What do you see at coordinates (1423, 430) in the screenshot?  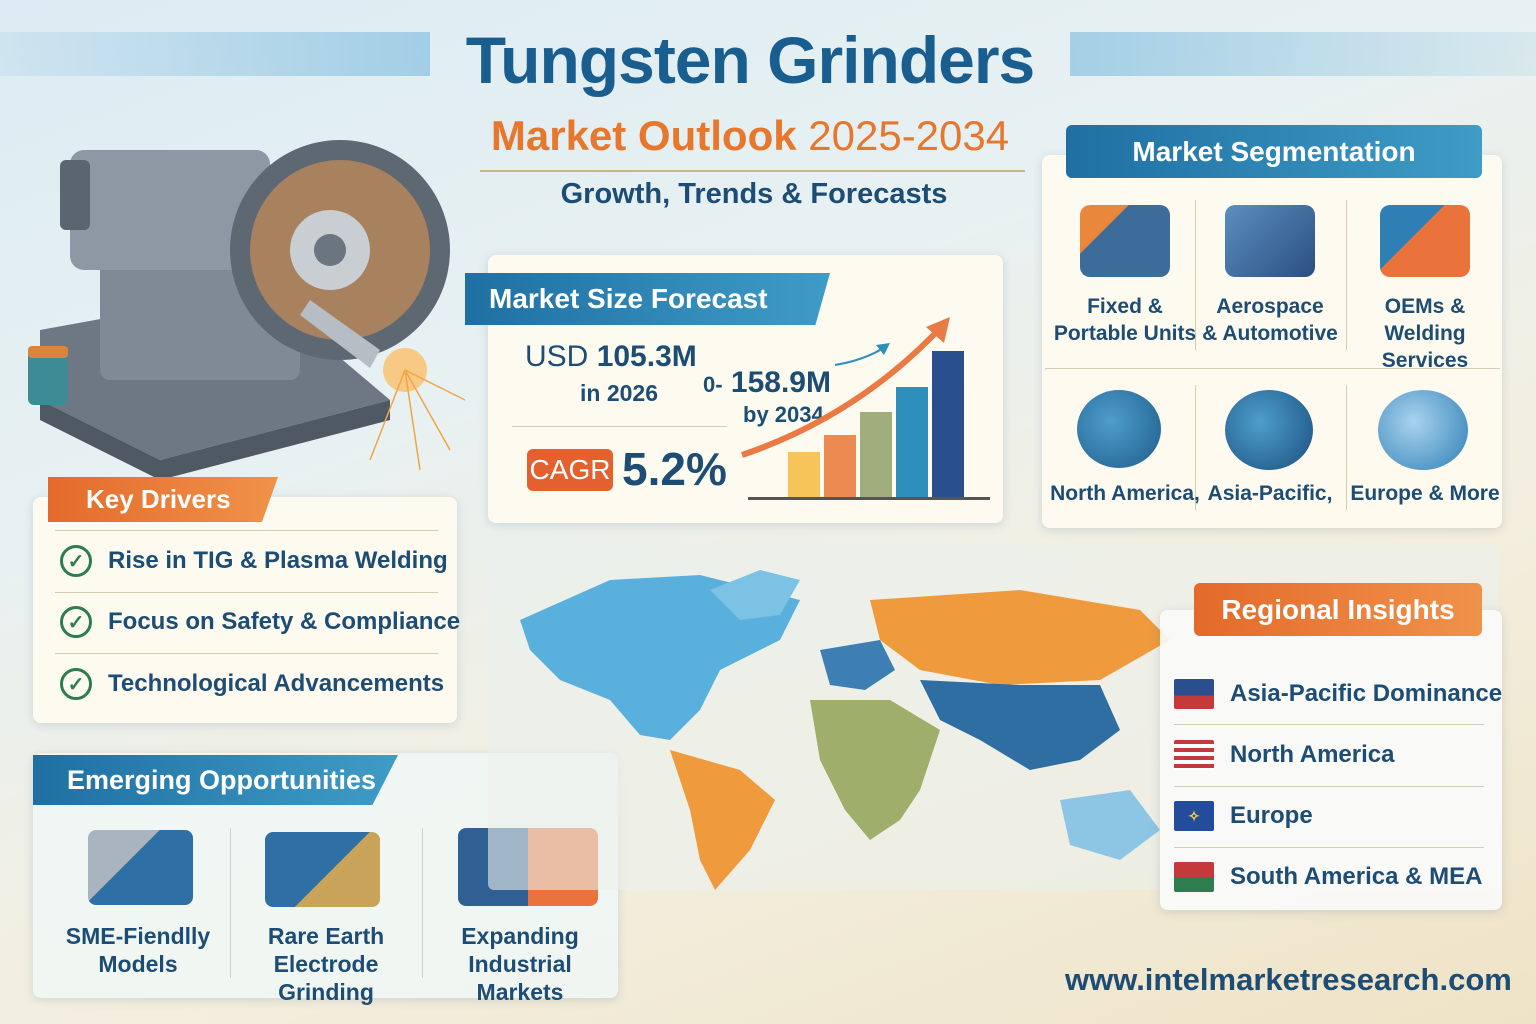 I see `europe-globe-icon` at bounding box center [1423, 430].